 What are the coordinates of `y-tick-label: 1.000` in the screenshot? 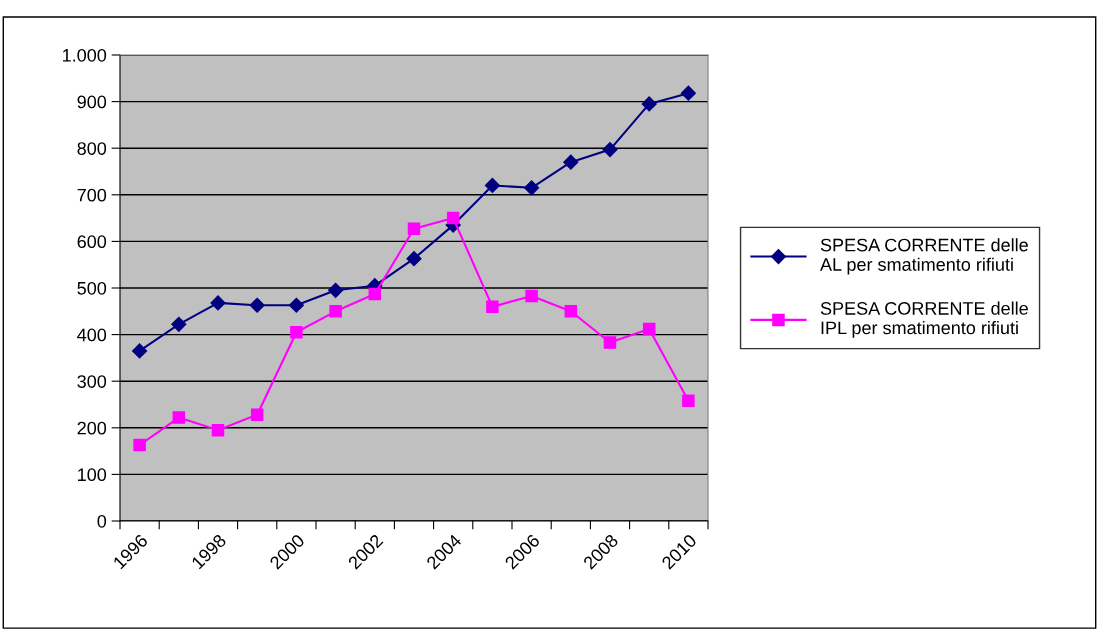 It's located at (85, 55).